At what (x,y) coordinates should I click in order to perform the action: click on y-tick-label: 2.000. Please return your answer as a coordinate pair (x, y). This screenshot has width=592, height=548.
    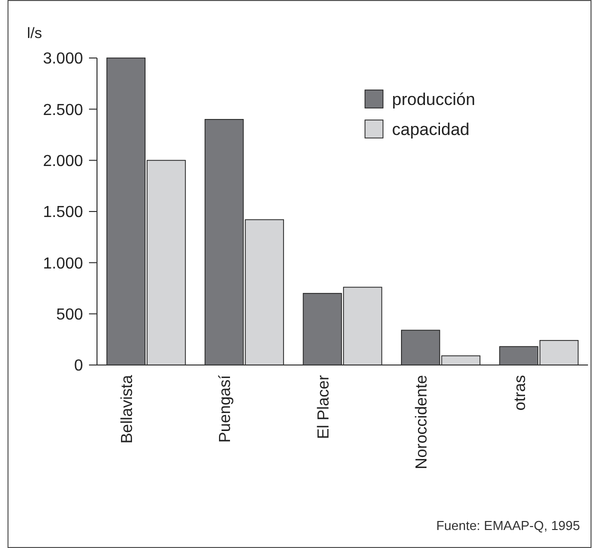
    Looking at the image, I should click on (63, 161).